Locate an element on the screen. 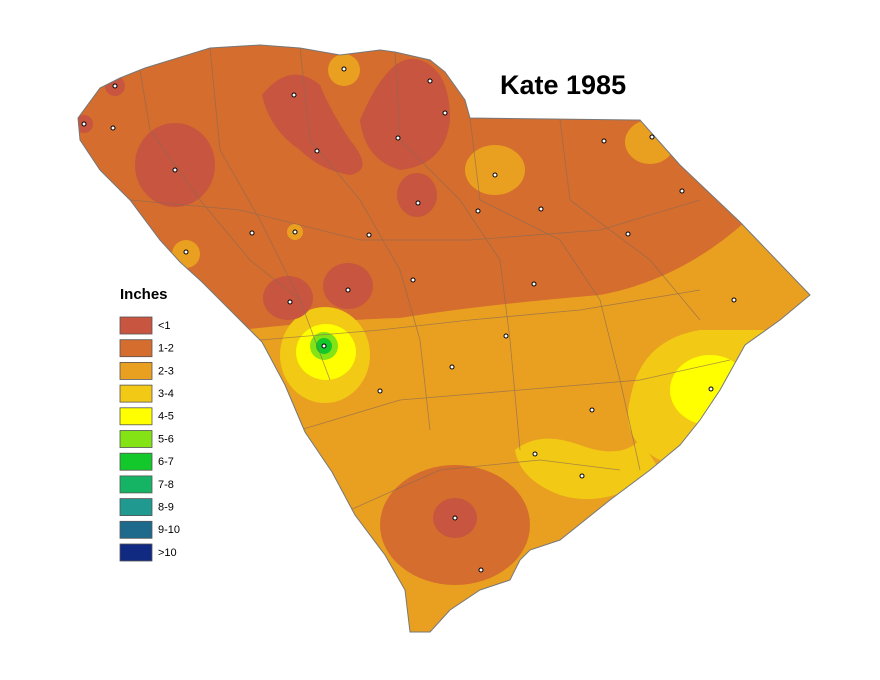 This screenshot has height=680, width=880. legend-label: 5-6 is located at coordinates (166, 439).